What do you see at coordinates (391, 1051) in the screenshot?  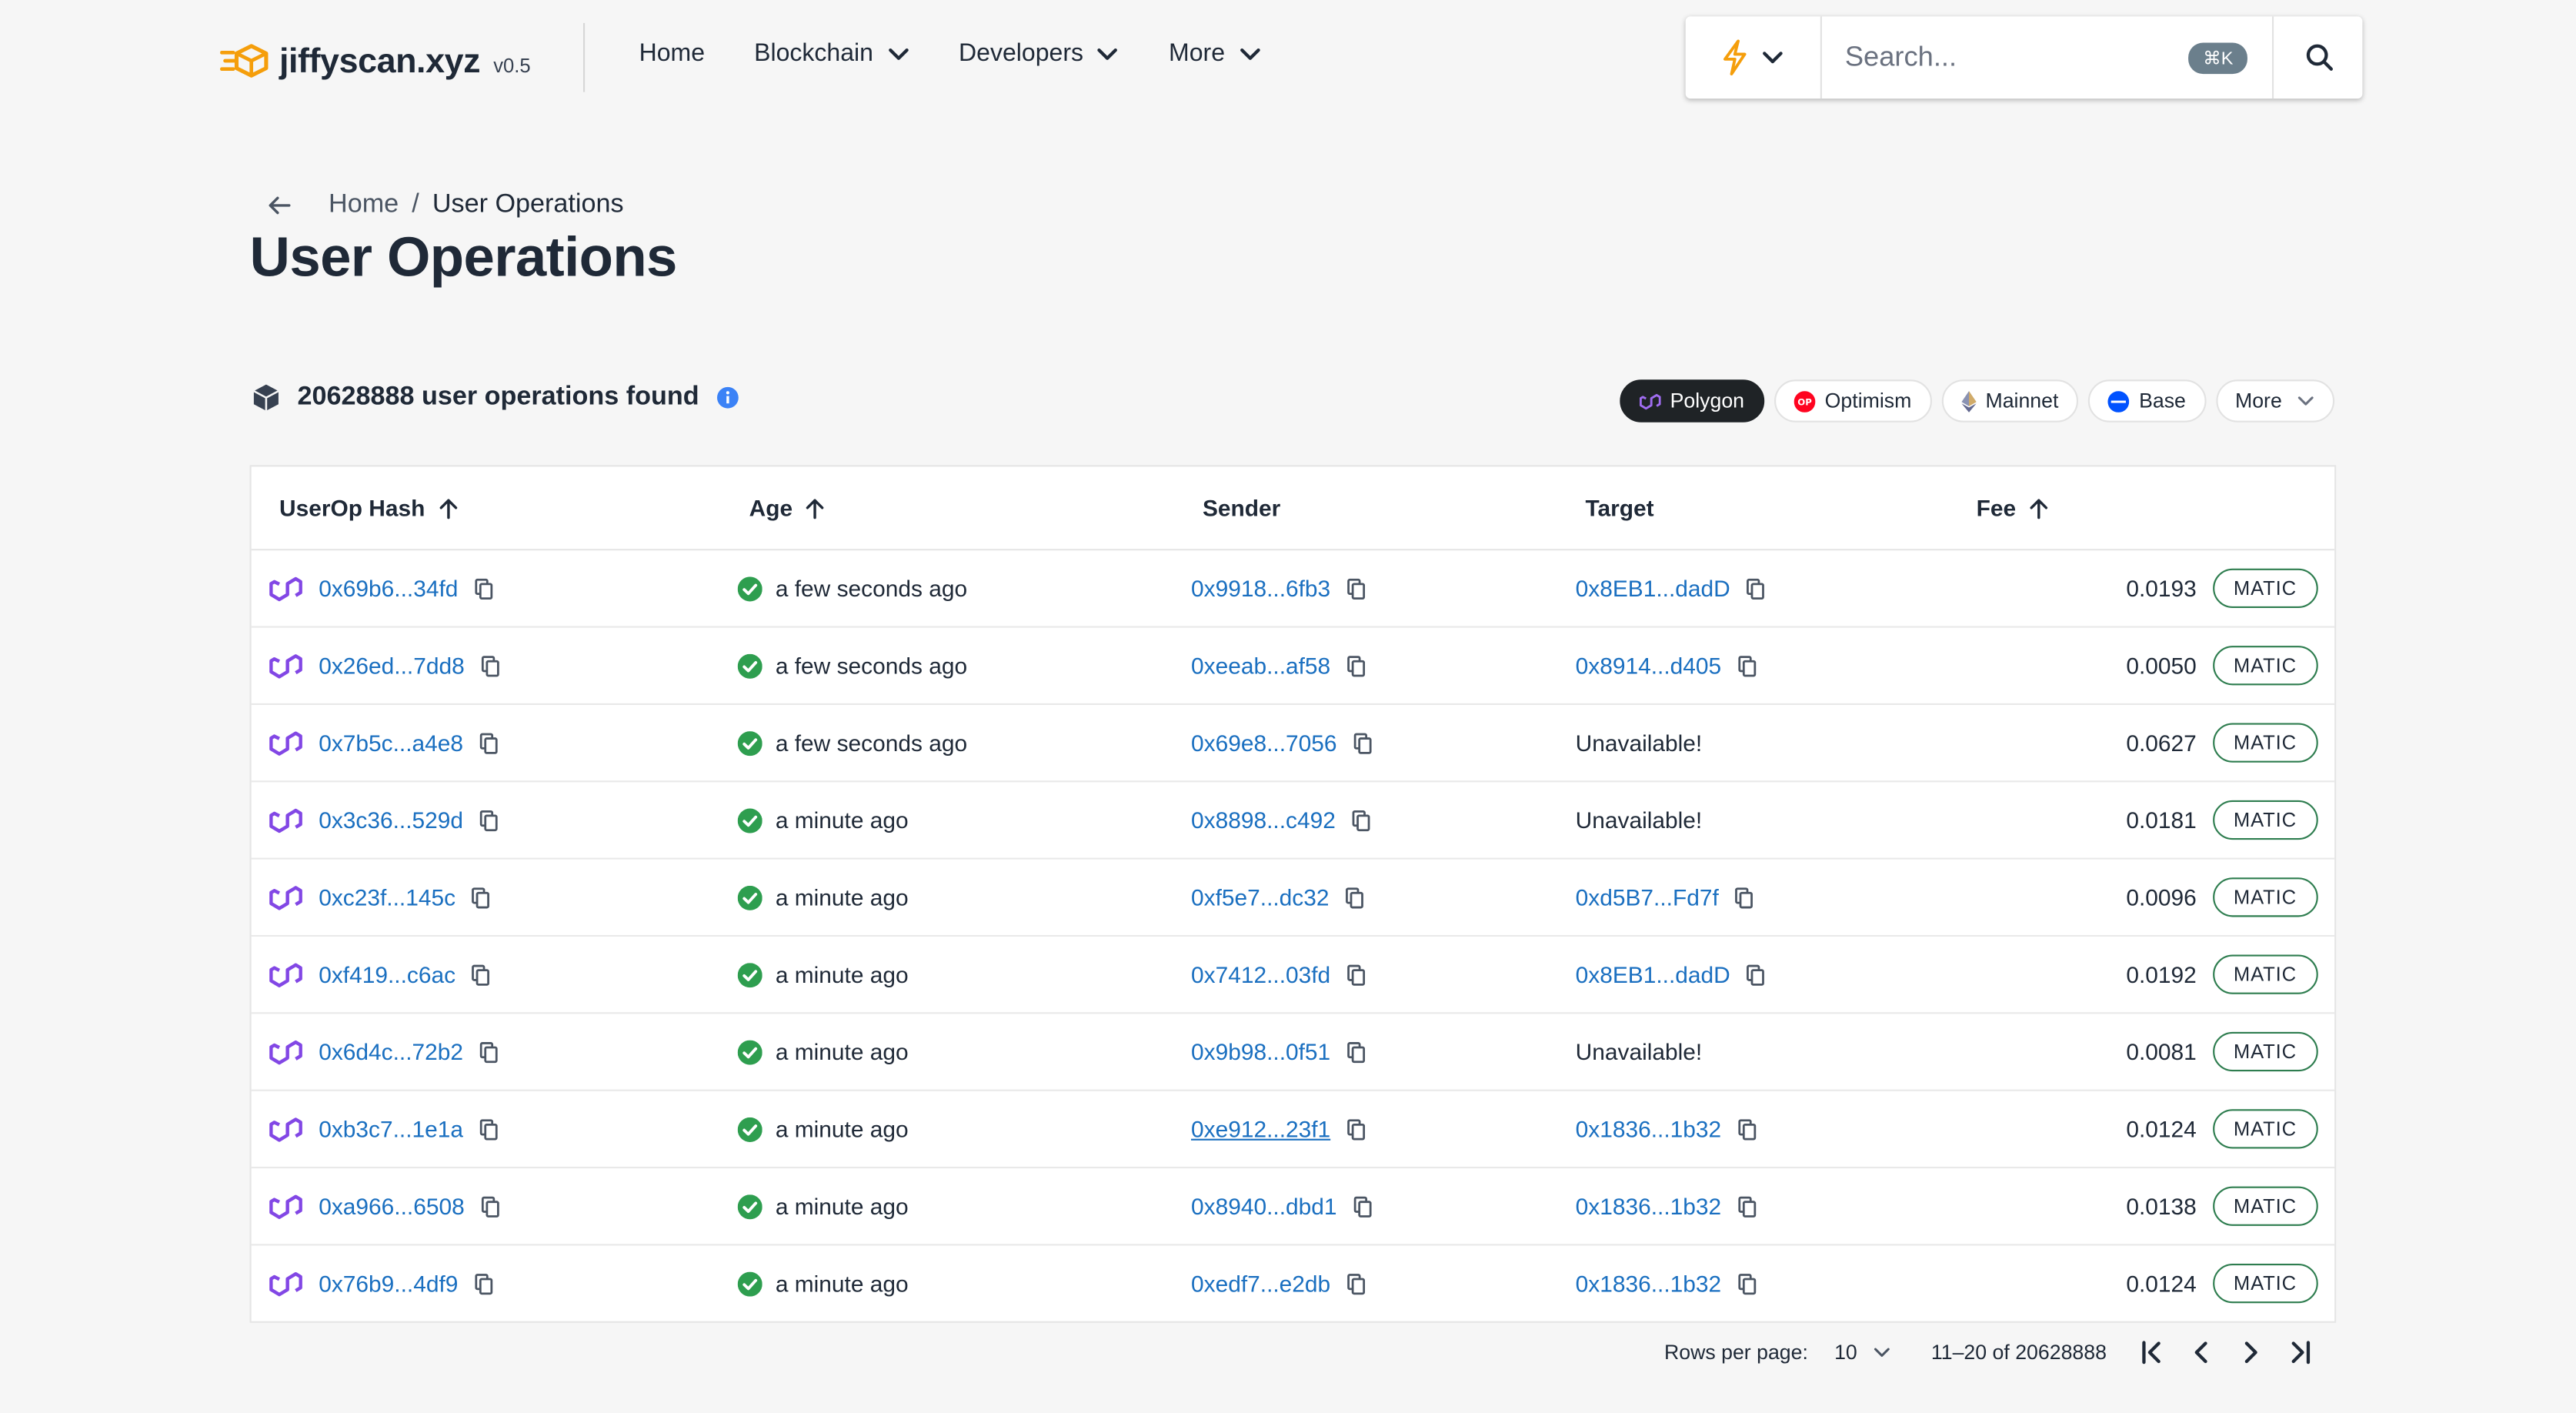 I see `userop-hash-link: 0x6d4c...72b2` at bounding box center [391, 1051].